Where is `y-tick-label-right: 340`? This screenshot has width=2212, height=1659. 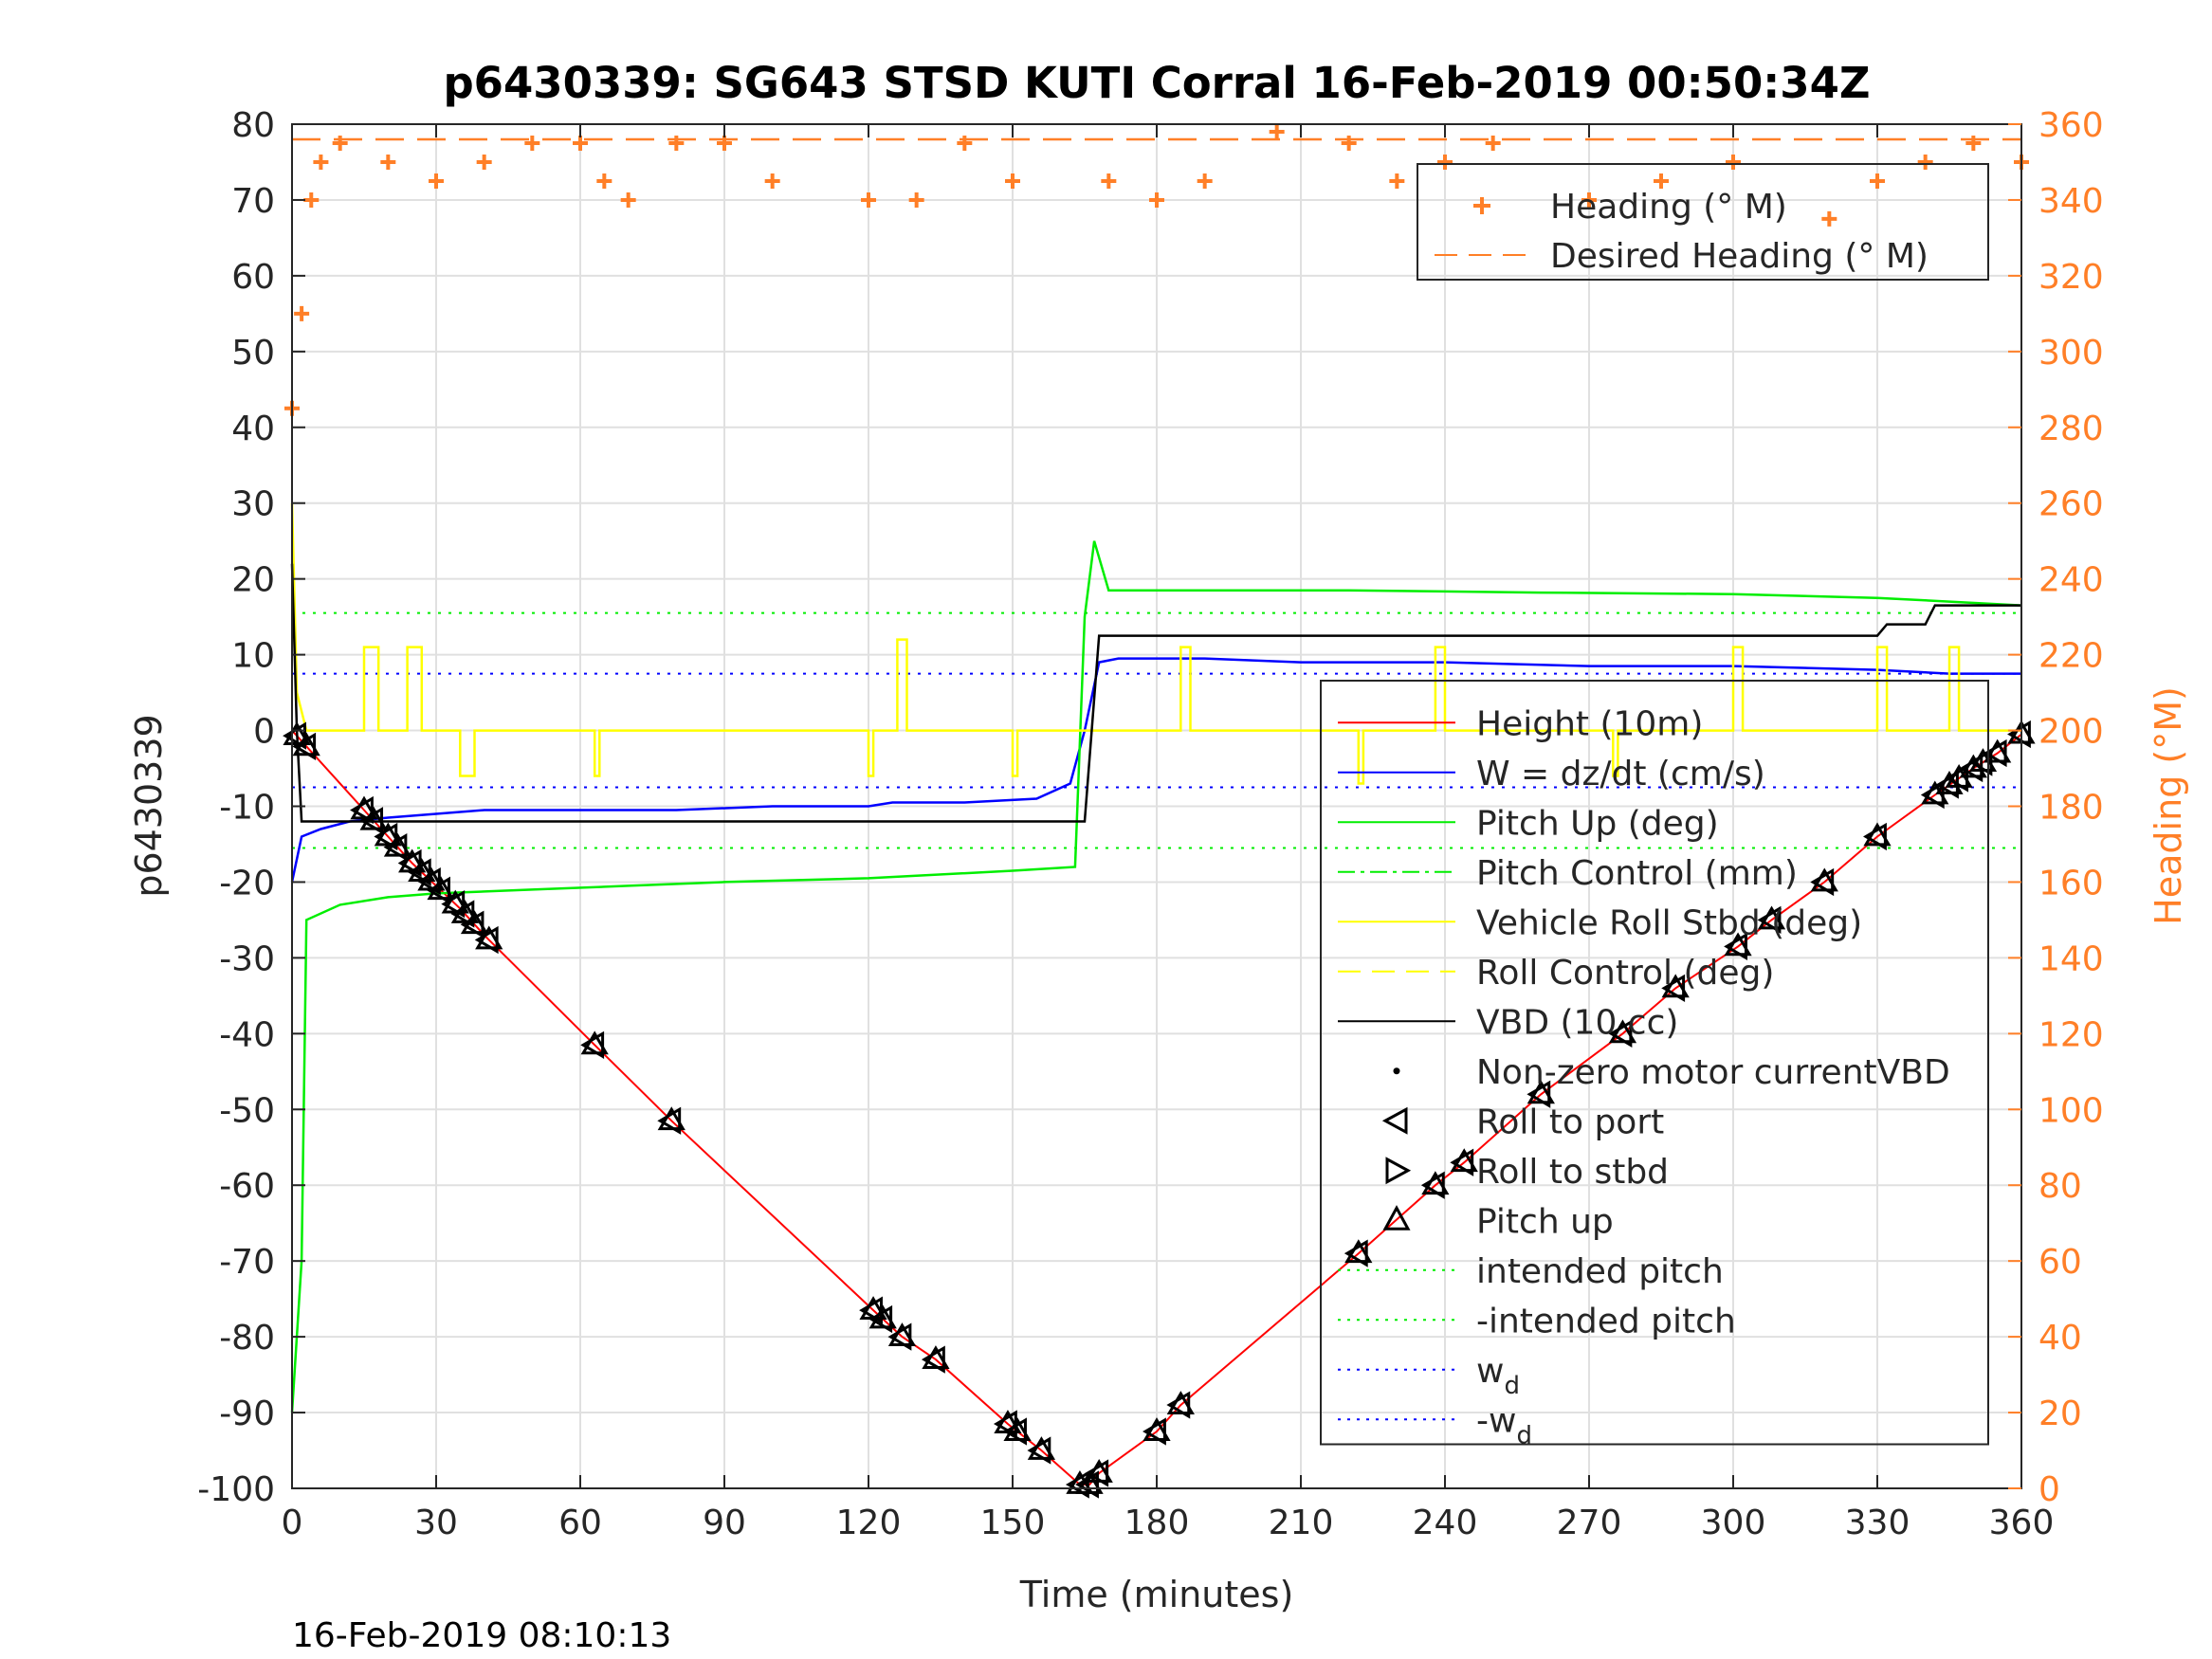 y-tick-label-right: 340 is located at coordinates (2071, 201).